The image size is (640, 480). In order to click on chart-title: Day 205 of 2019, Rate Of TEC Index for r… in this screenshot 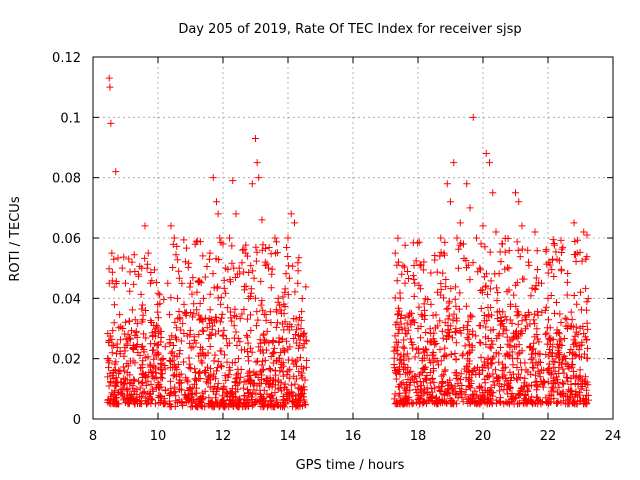, I will do `click(349, 29)`.